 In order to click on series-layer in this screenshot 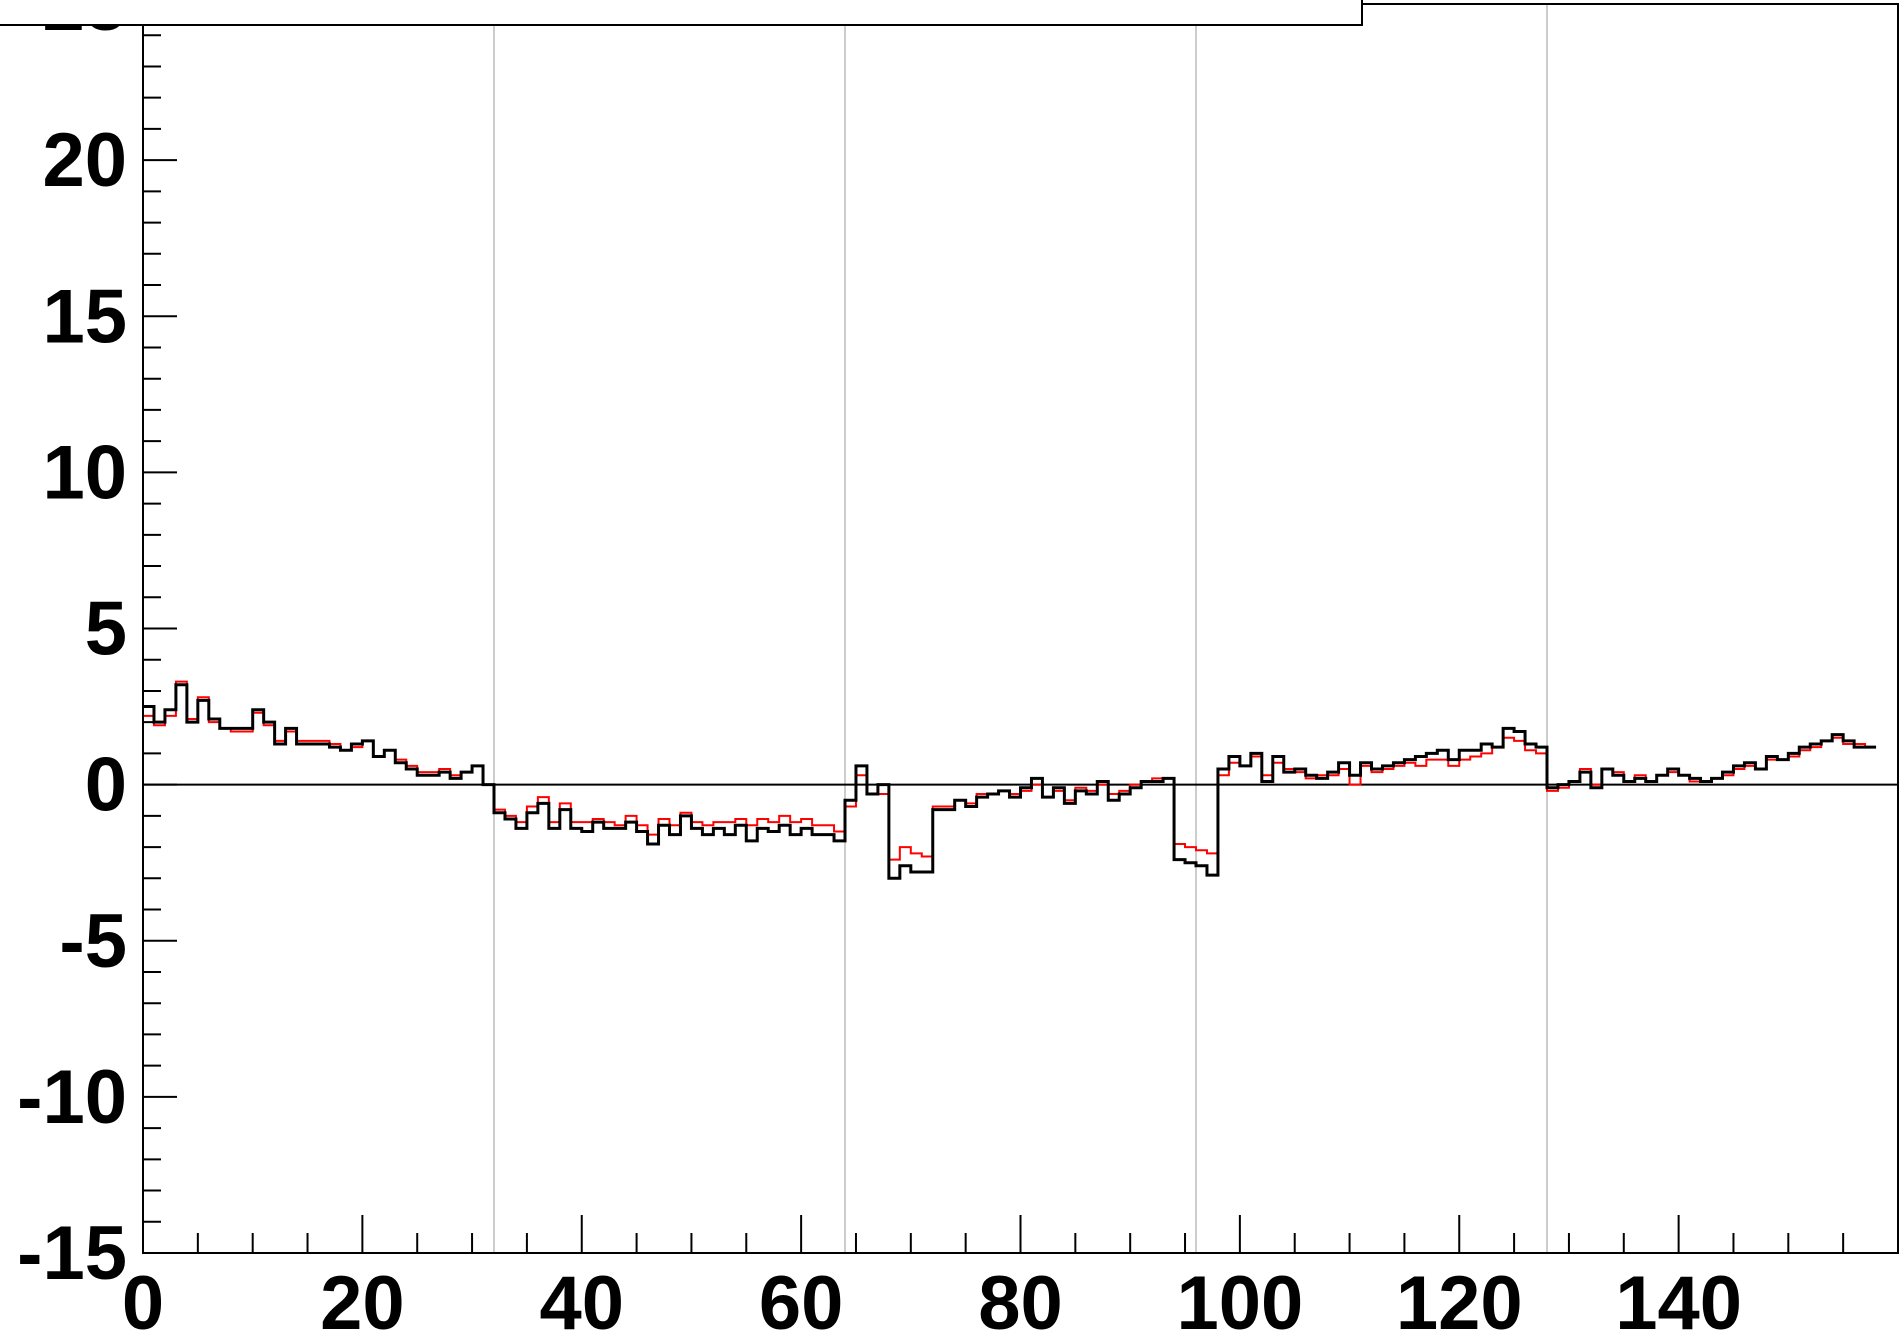, I will do `click(1010, 780)`.